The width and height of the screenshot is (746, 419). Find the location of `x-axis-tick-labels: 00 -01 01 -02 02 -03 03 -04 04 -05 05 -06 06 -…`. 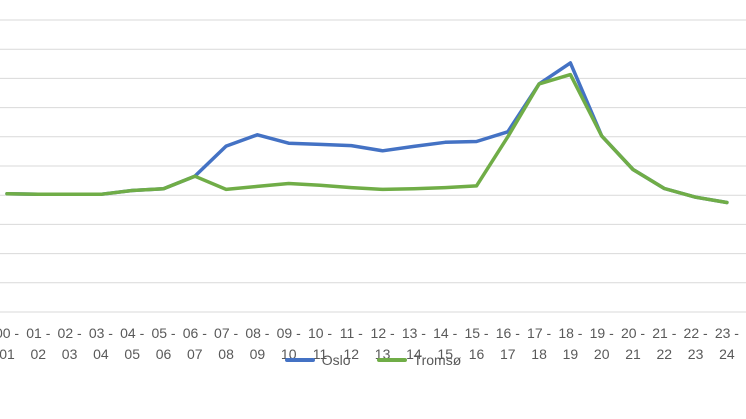

x-axis-tick-labels: 00 -01 01 -02 02 -03 03 -04 04 -05 05 -06 06 -… is located at coordinates (369, 343).